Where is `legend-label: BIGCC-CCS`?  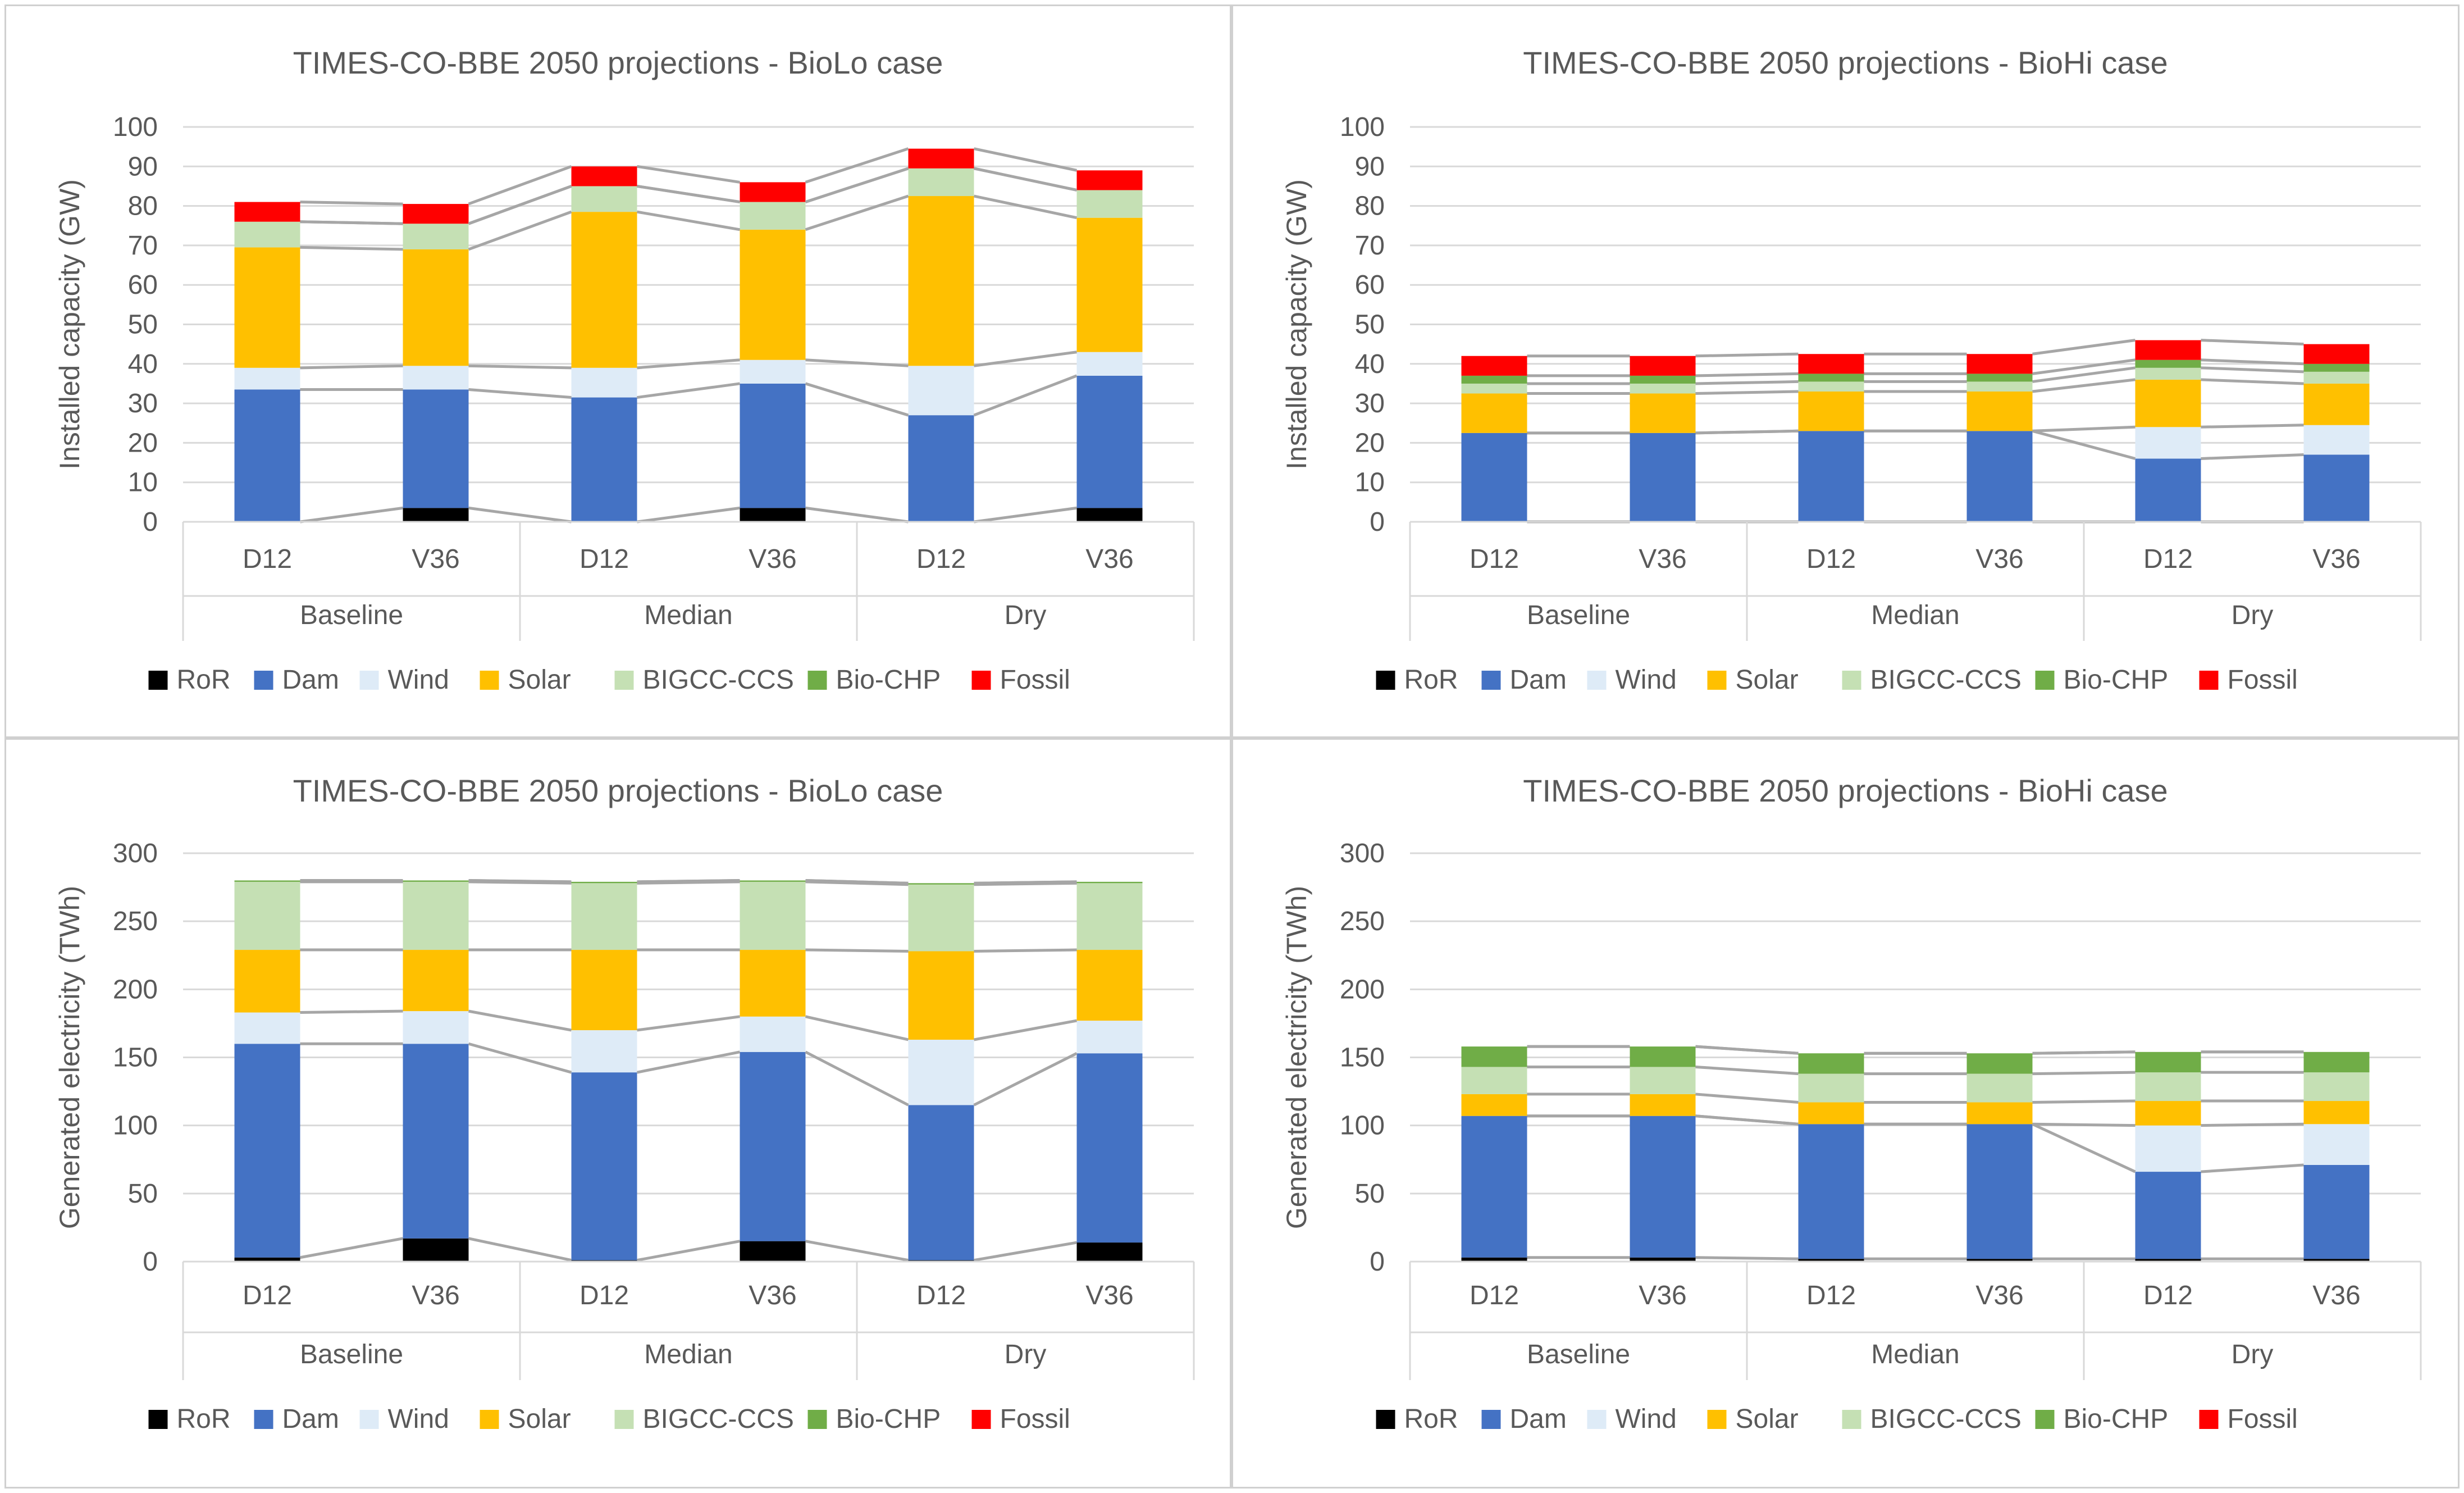 legend-label: BIGCC-CCS is located at coordinates (1946, 1419).